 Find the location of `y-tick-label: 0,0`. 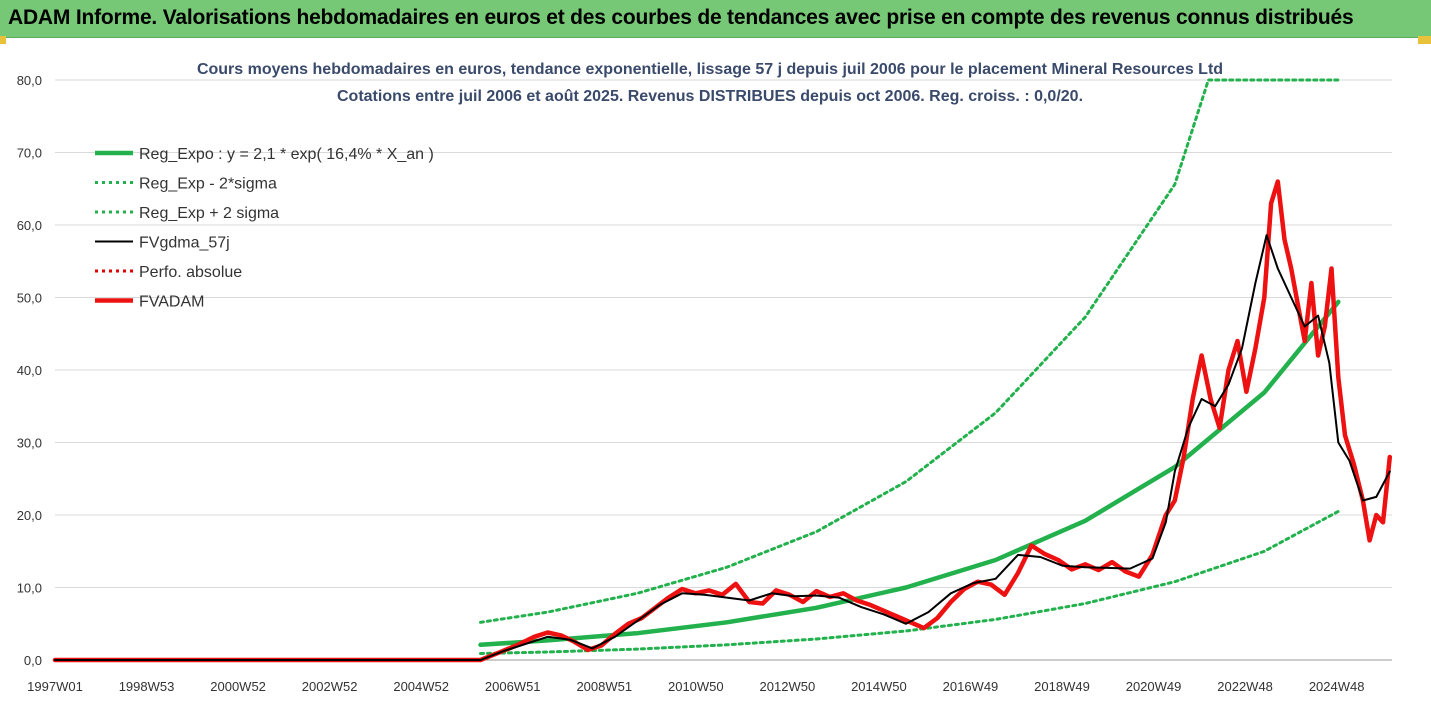

y-tick-label: 0,0 is located at coordinates (33, 660).